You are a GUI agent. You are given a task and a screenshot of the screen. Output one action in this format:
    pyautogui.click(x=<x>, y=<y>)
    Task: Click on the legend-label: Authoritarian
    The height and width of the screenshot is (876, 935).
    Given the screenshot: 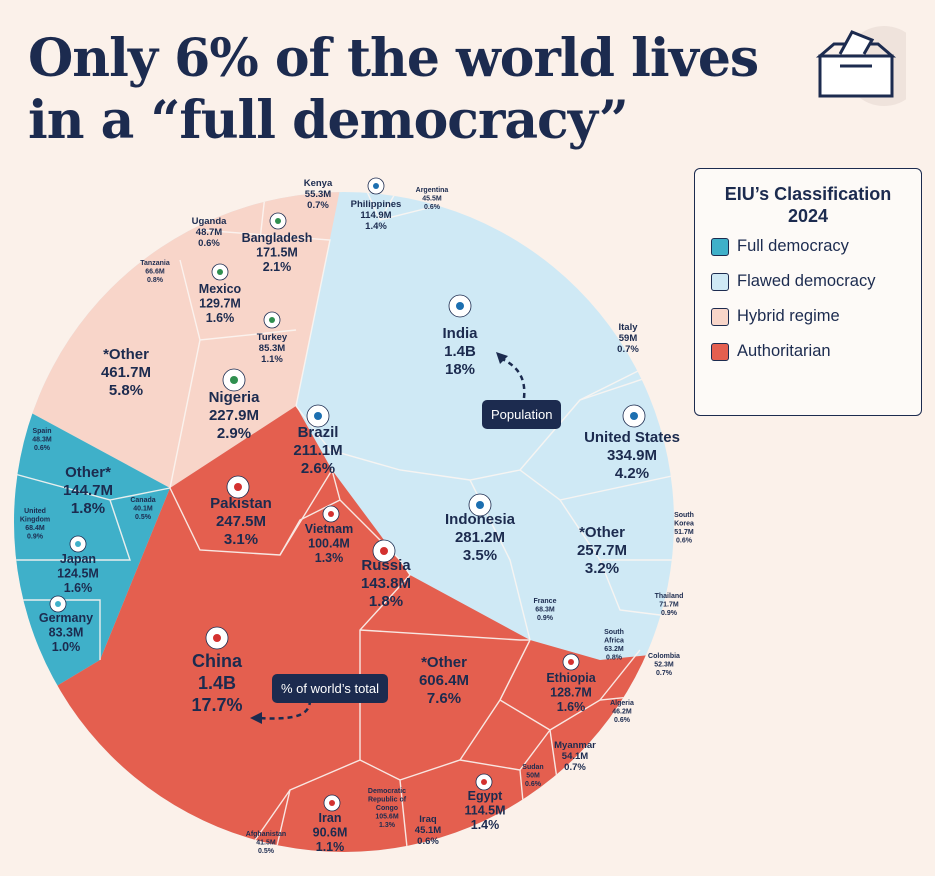 What is the action you would take?
    pyautogui.click(x=784, y=351)
    